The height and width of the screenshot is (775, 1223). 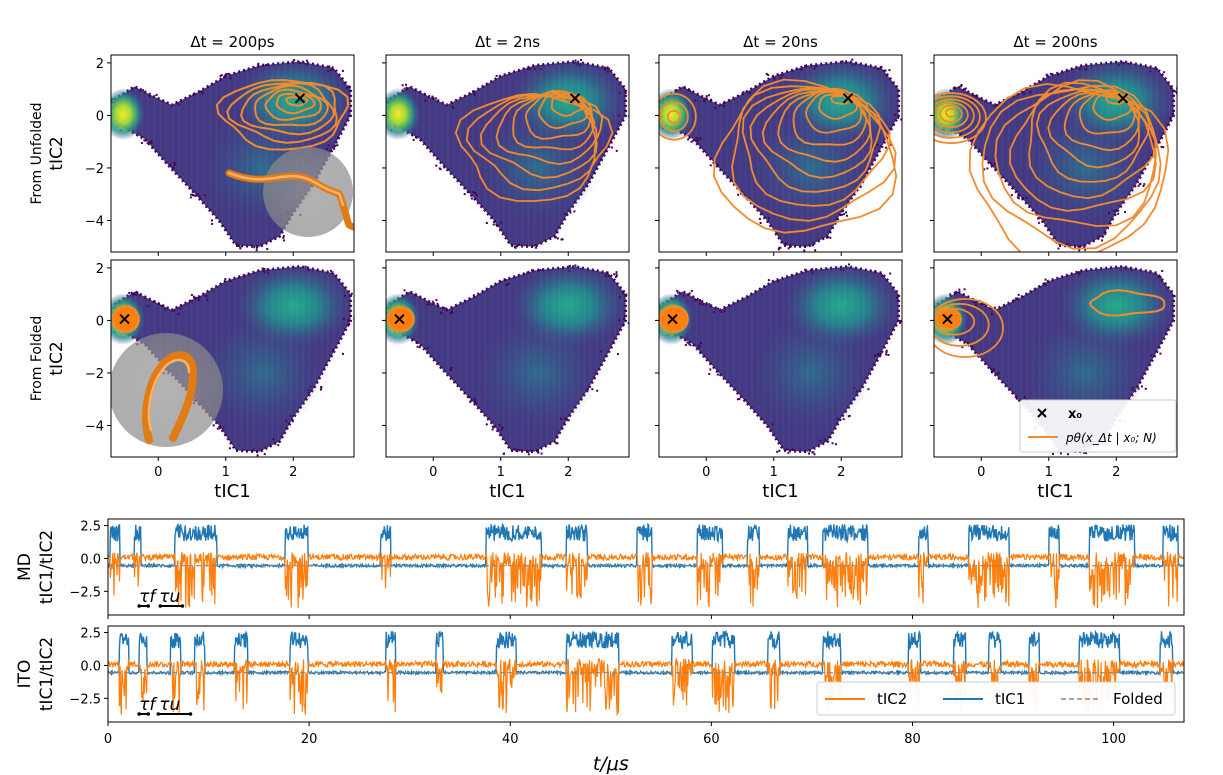 I want to click on density-unfolded, so click(x=568, y=100).